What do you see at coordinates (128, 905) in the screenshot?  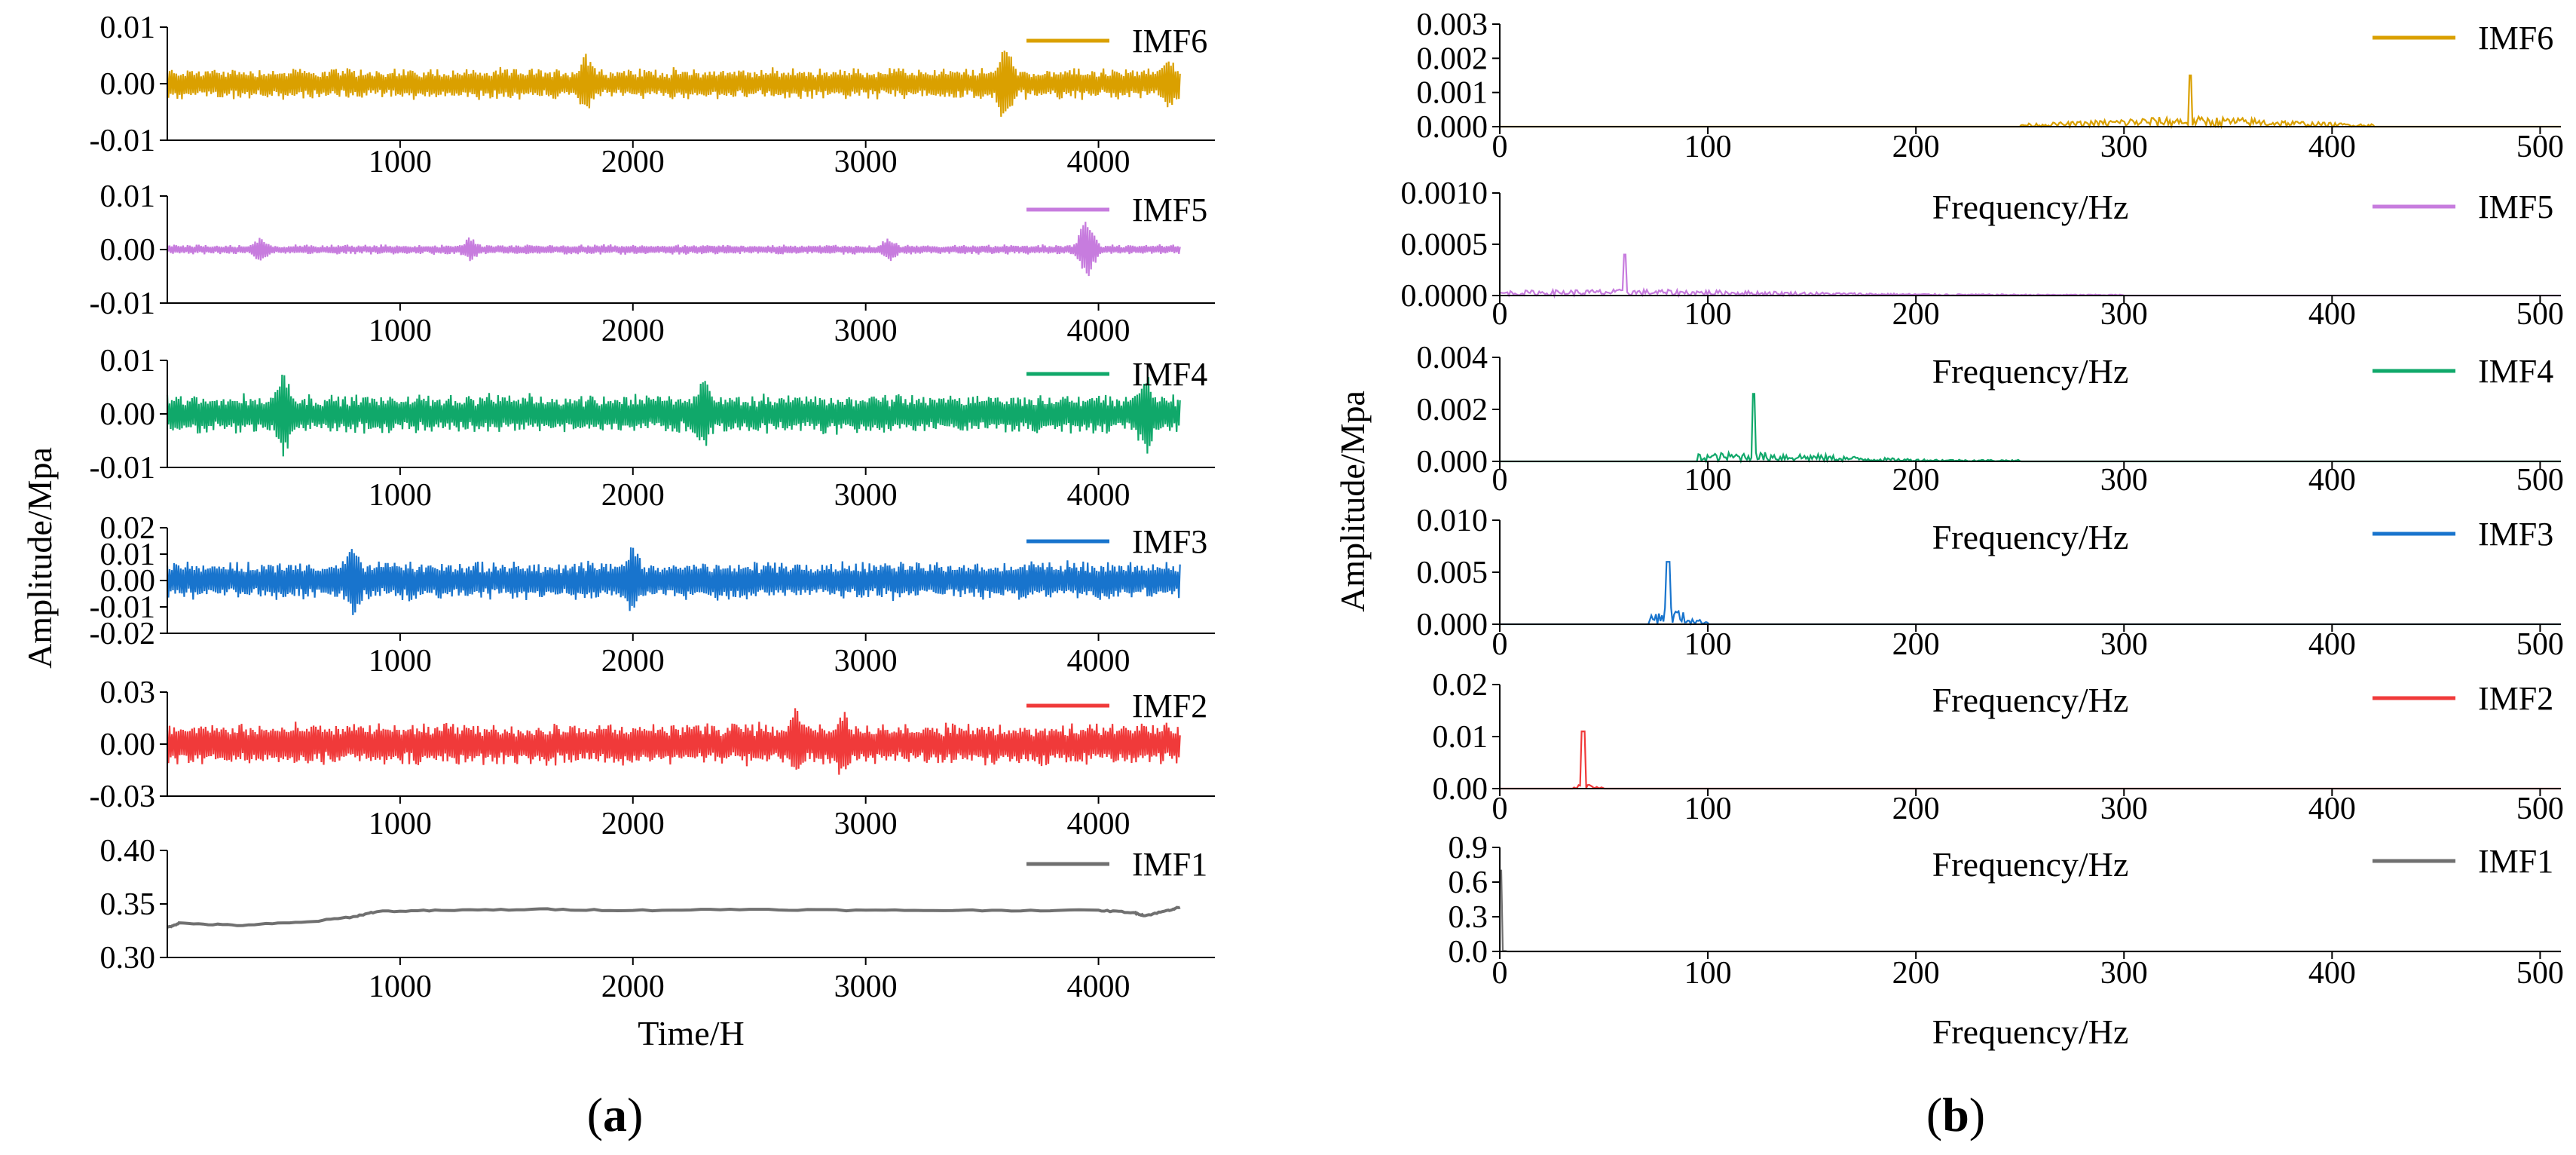 I see `y-tick-label: 0.35` at bounding box center [128, 905].